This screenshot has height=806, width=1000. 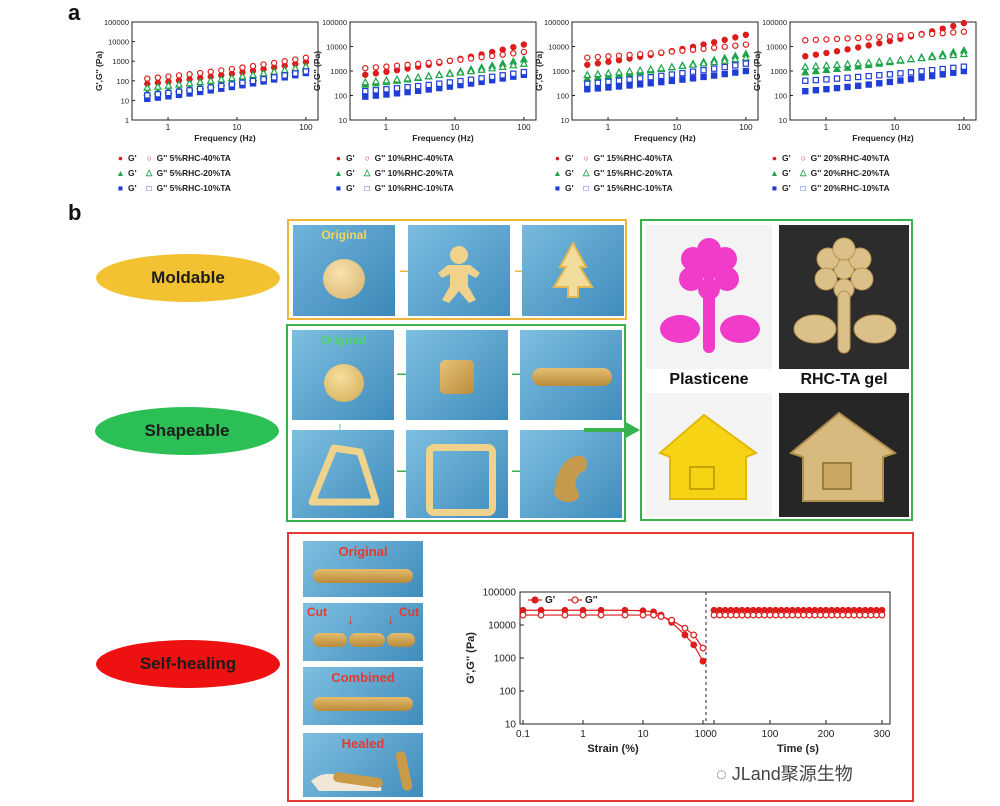 What do you see at coordinates (613, 631) in the screenshot?
I see `series-line` at bounding box center [613, 631].